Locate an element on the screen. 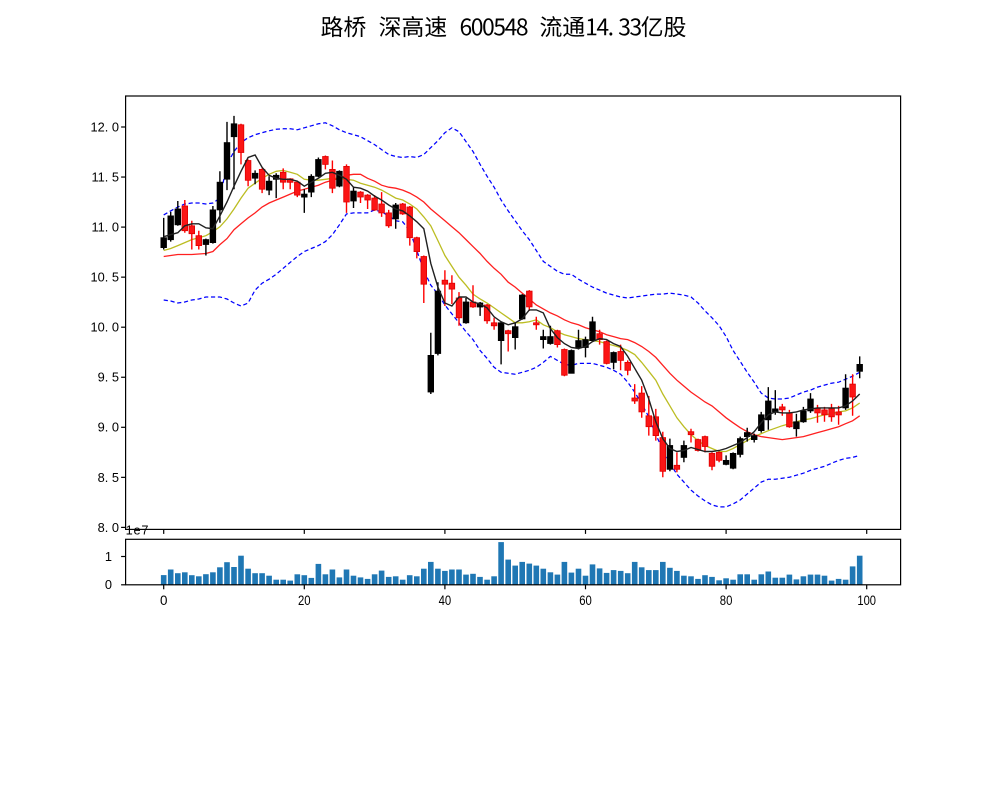 Image resolution: width=1000 pixels, height=800 pixels. svg-text: 12. 0 is located at coordinates (105, 126).